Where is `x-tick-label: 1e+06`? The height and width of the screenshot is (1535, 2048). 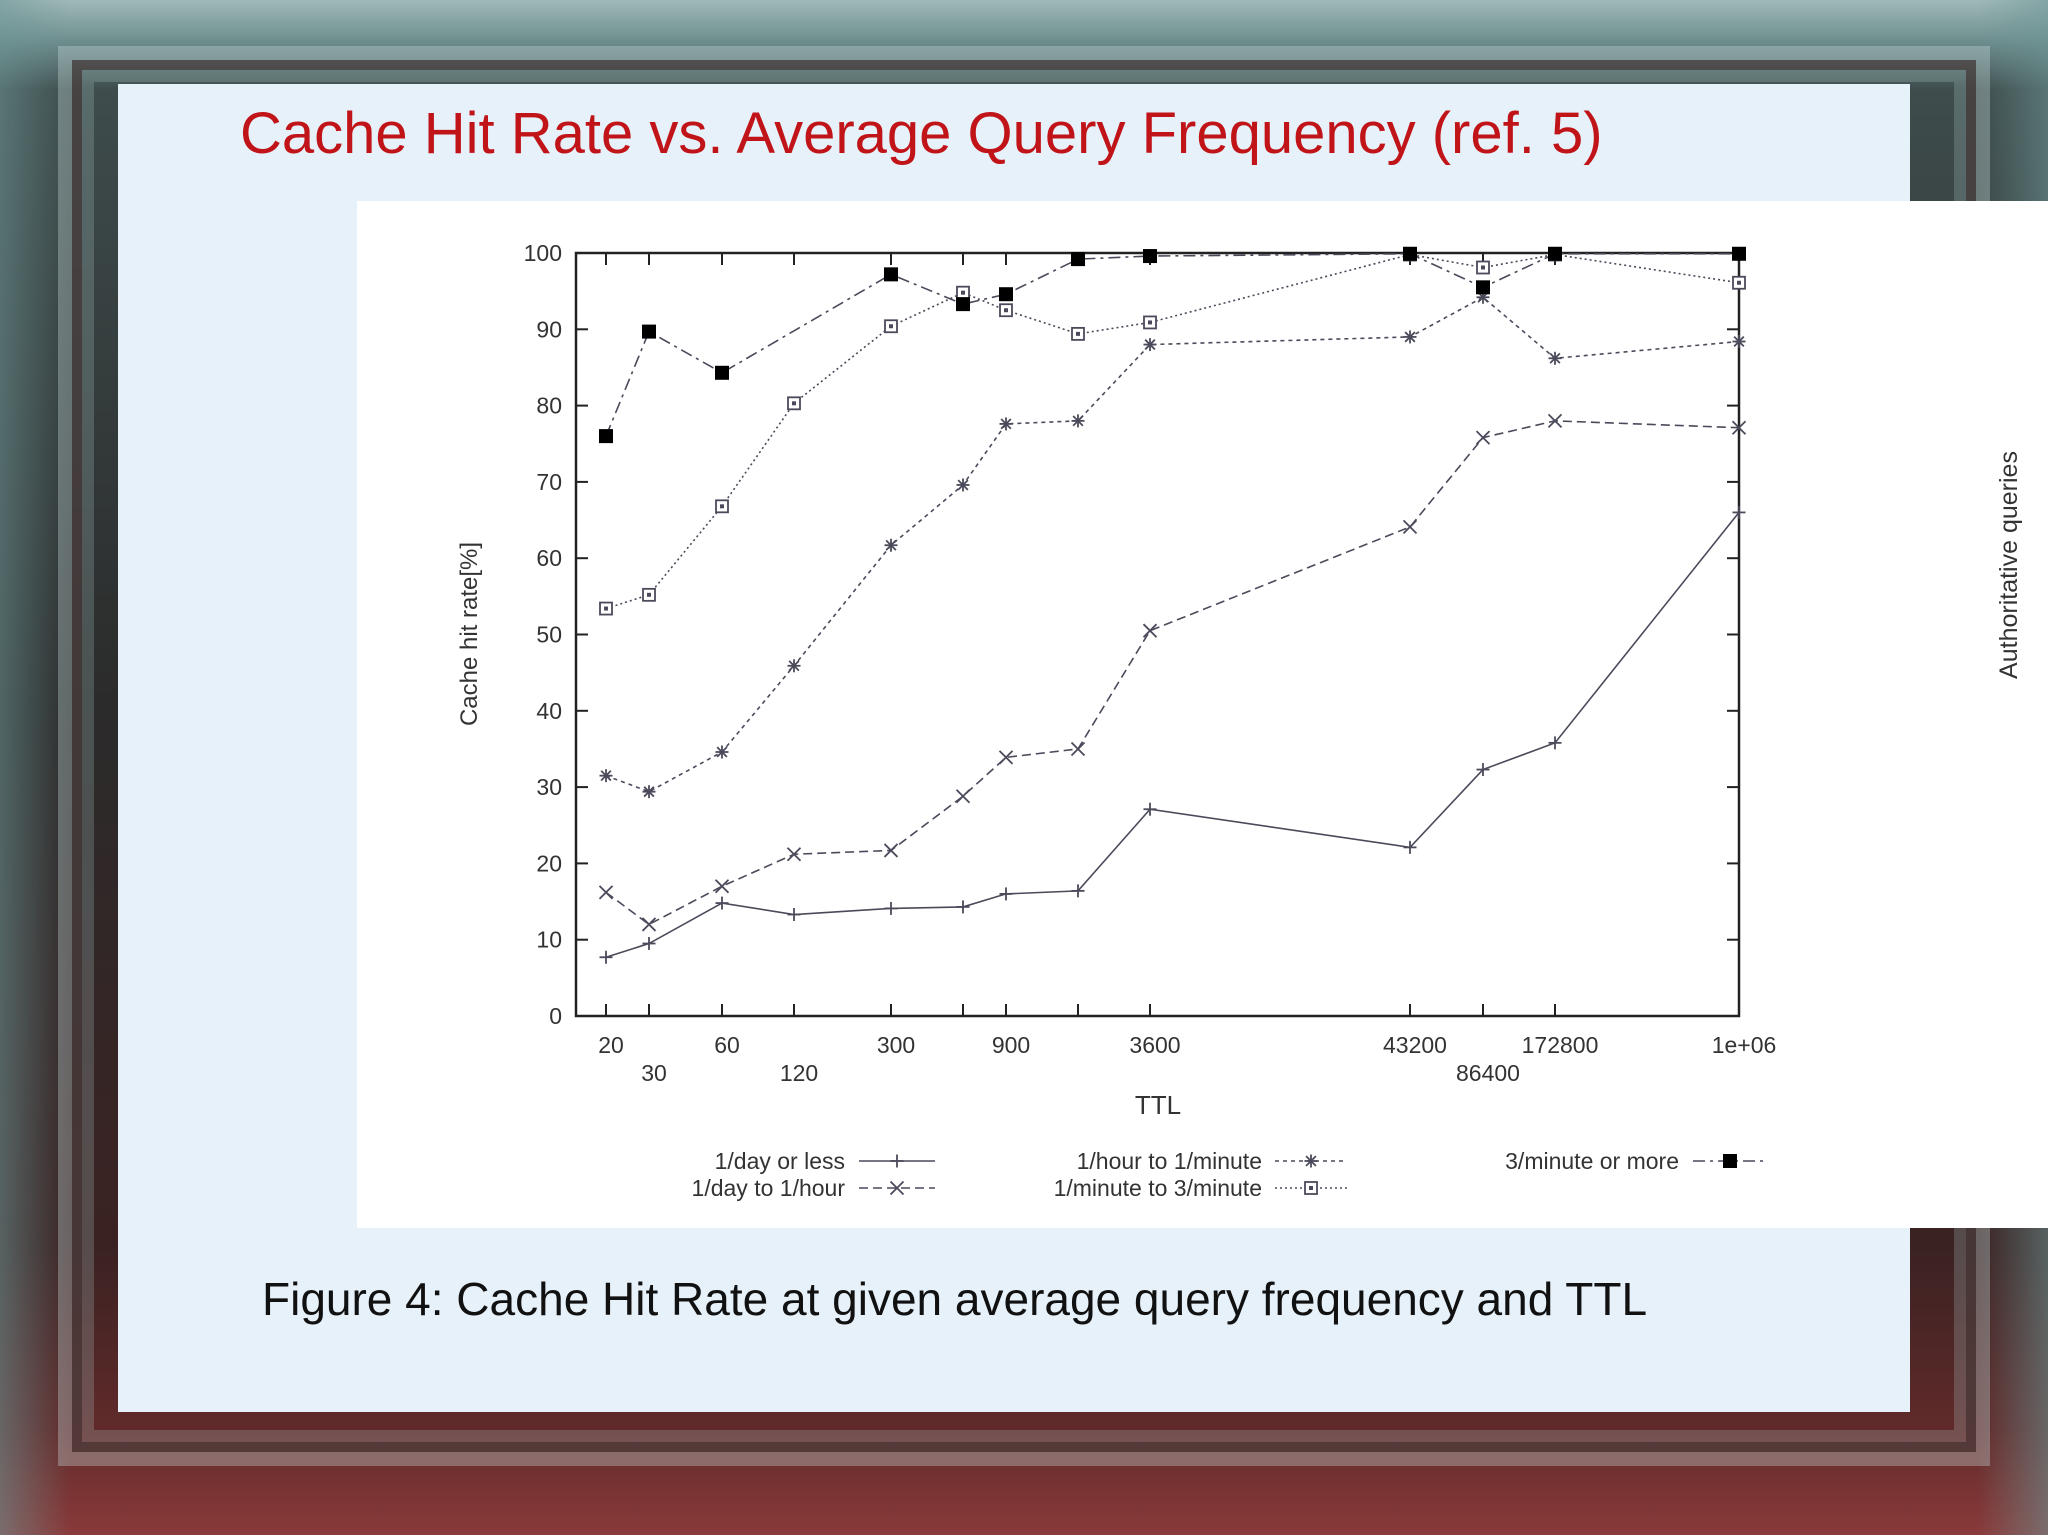 x-tick-label: 1e+06 is located at coordinates (1744, 1045).